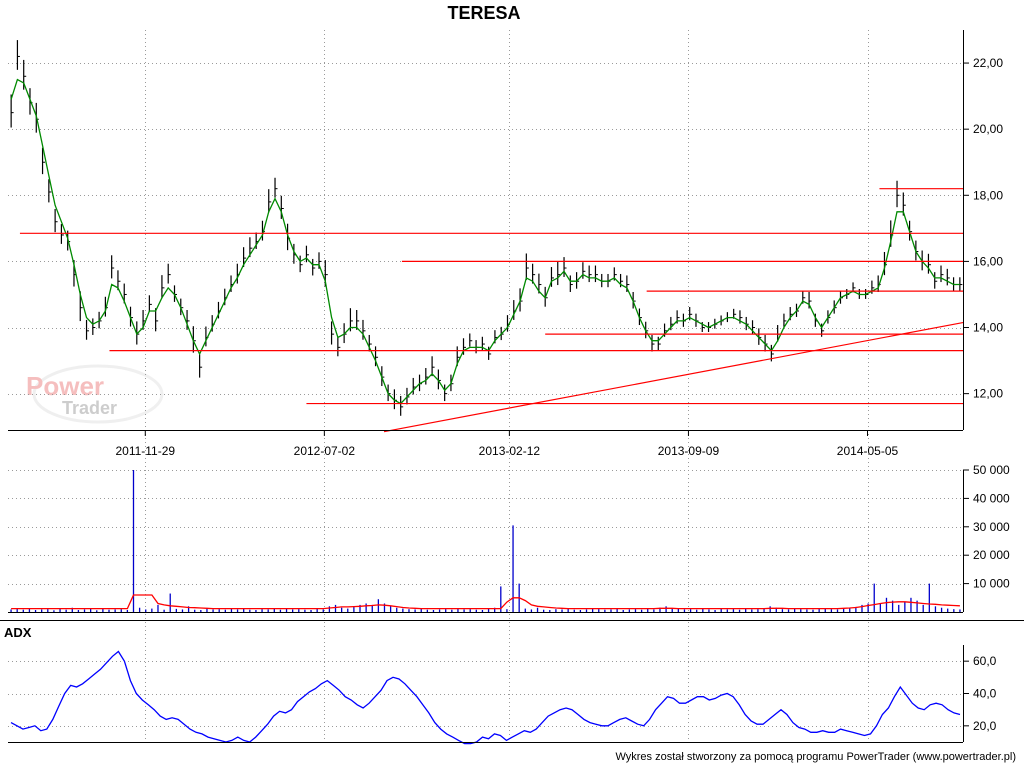 This screenshot has height=773, width=1024. Describe the element at coordinates (145, 451) in the screenshot. I see `x-tick-label: 2011-11-29` at that location.